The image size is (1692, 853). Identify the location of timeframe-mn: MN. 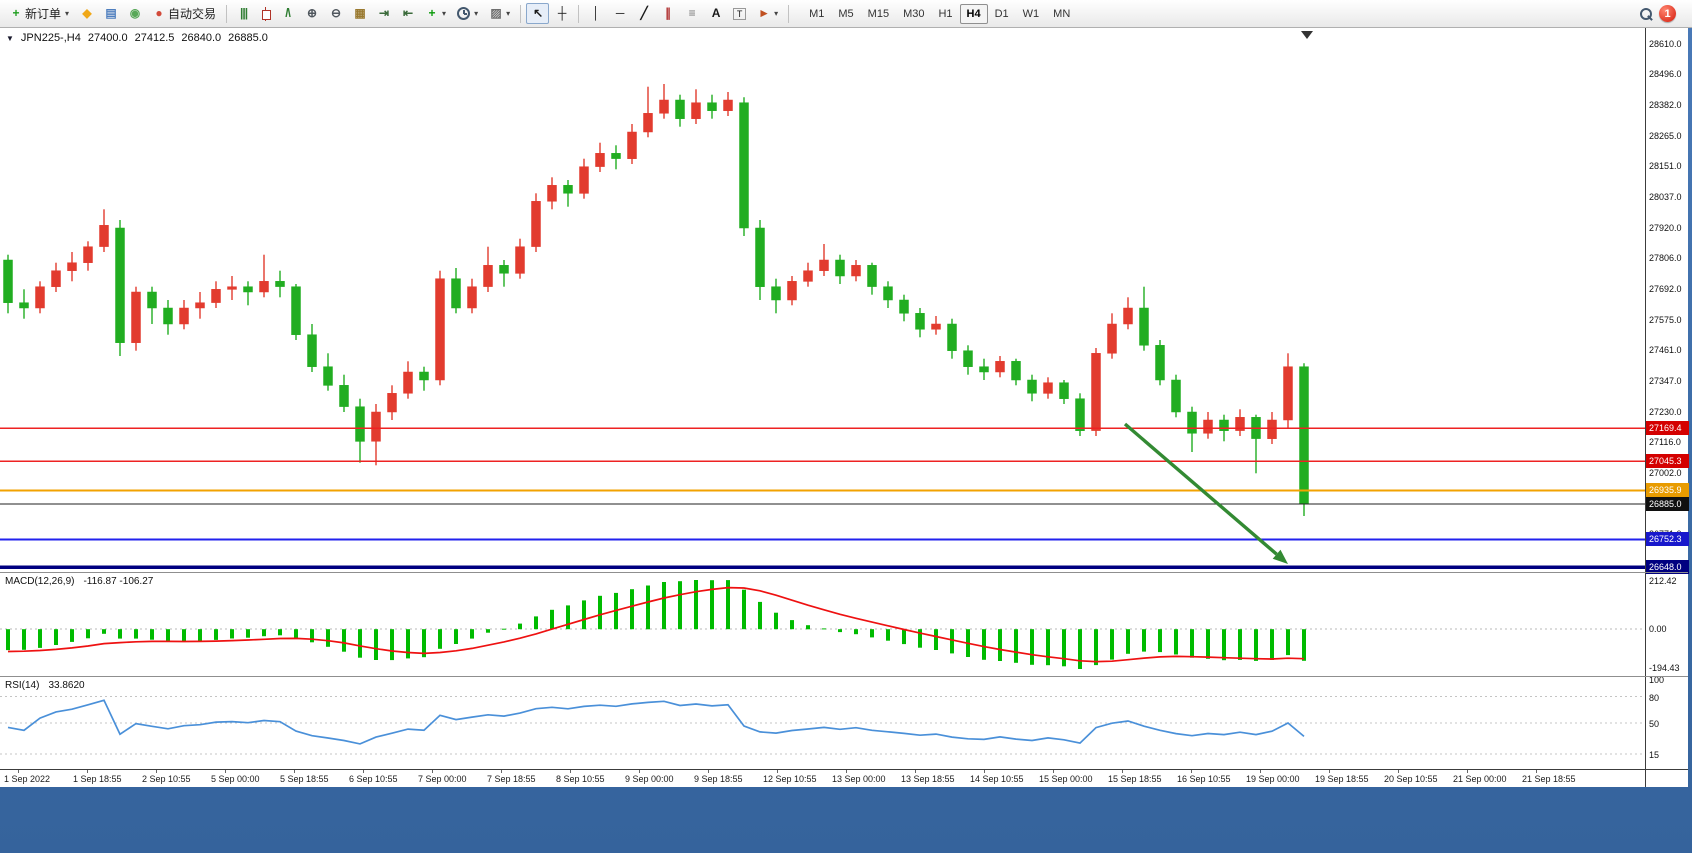
(1062, 13).